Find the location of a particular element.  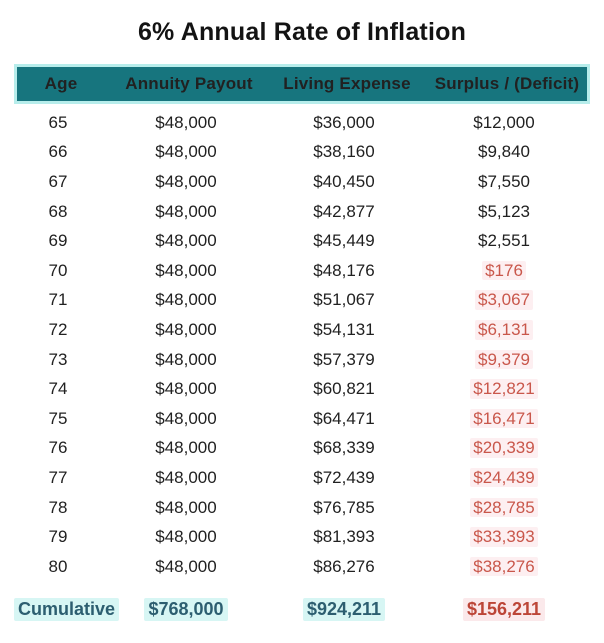

age-cell: 68 is located at coordinates (58, 211).